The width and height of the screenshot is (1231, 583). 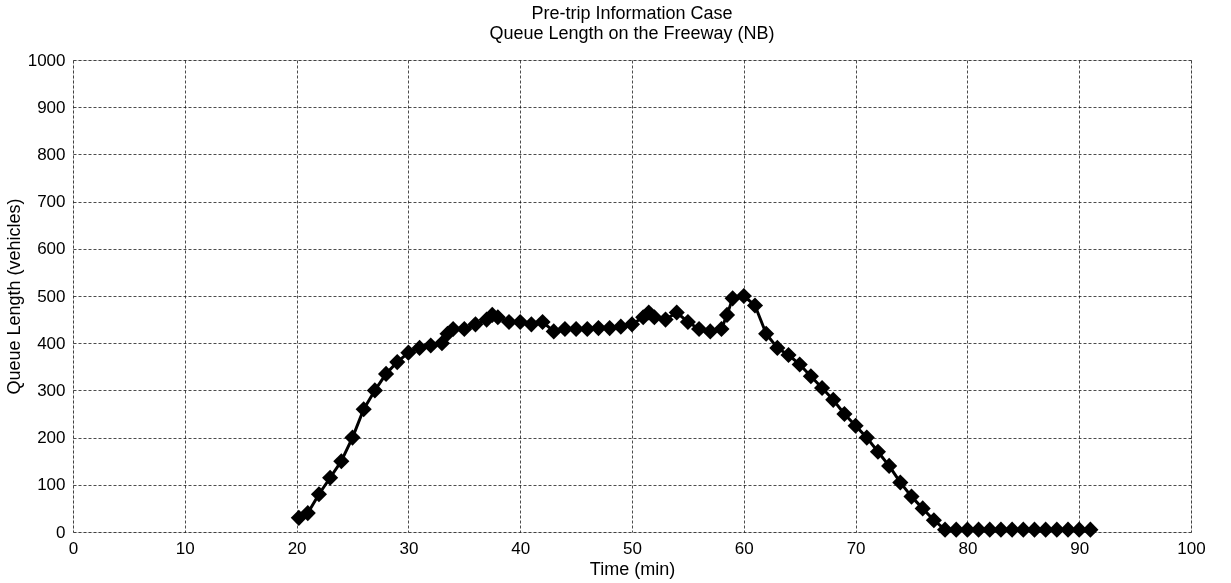 I want to click on x-tick-label: 90, so click(x=1080, y=548).